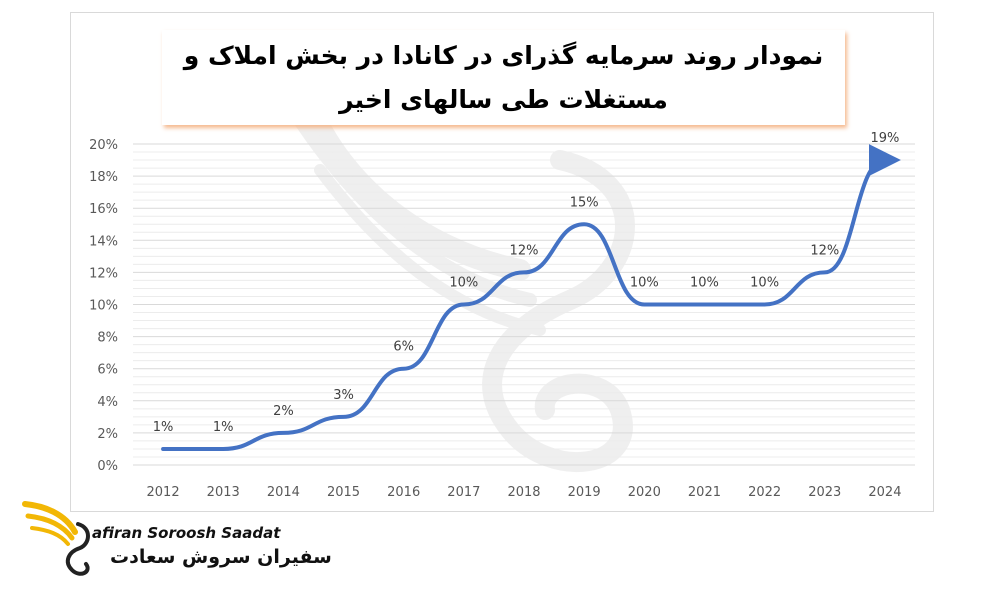  I want to click on y-tick-label: 6%, so click(107, 370).